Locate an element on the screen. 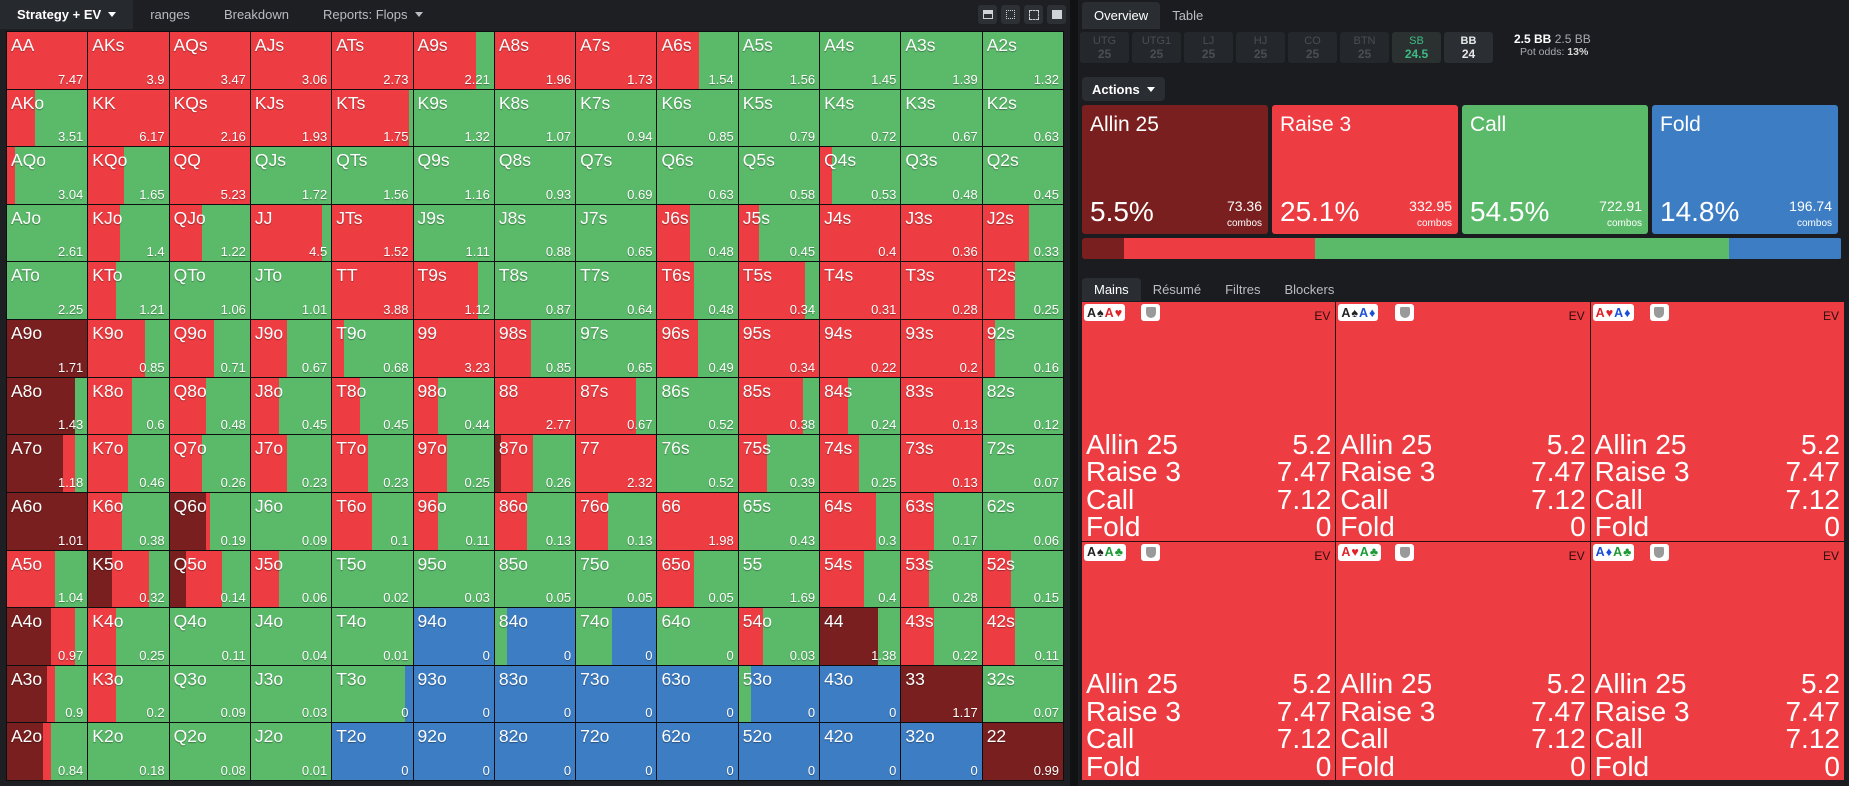 The height and width of the screenshot is (786, 1849). hand-cell: J3s 0.36 is located at coordinates (941, 233).